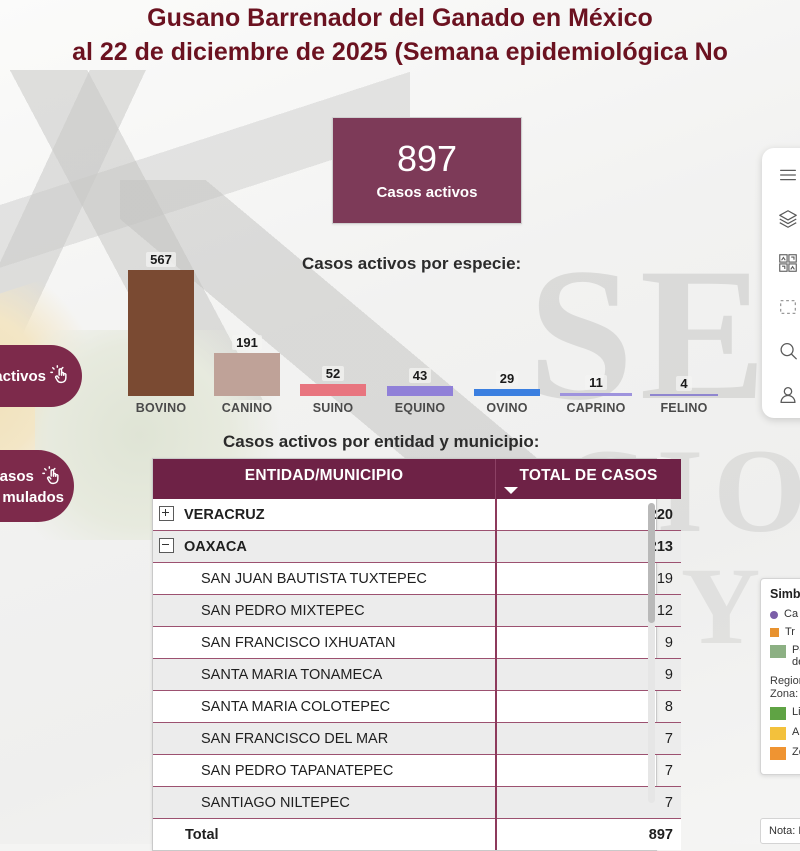 Image resolution: width=800 pixels, height=851 pixels. I want to click on legend-title: Simb, so click(785, 594).